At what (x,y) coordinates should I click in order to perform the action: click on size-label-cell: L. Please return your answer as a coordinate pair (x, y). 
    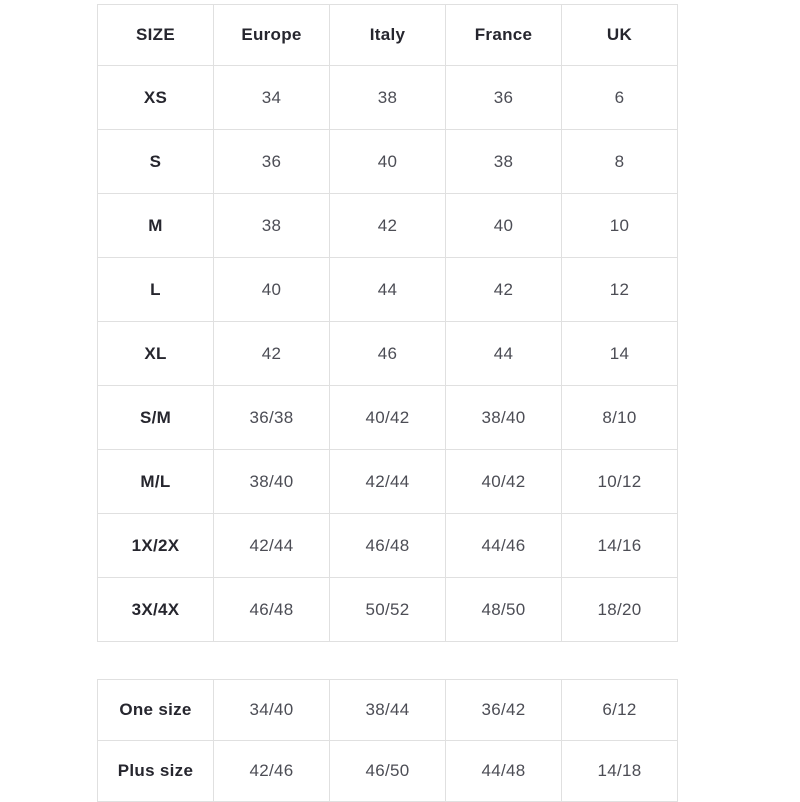
    Looking at the image, I should click on (155, 289).